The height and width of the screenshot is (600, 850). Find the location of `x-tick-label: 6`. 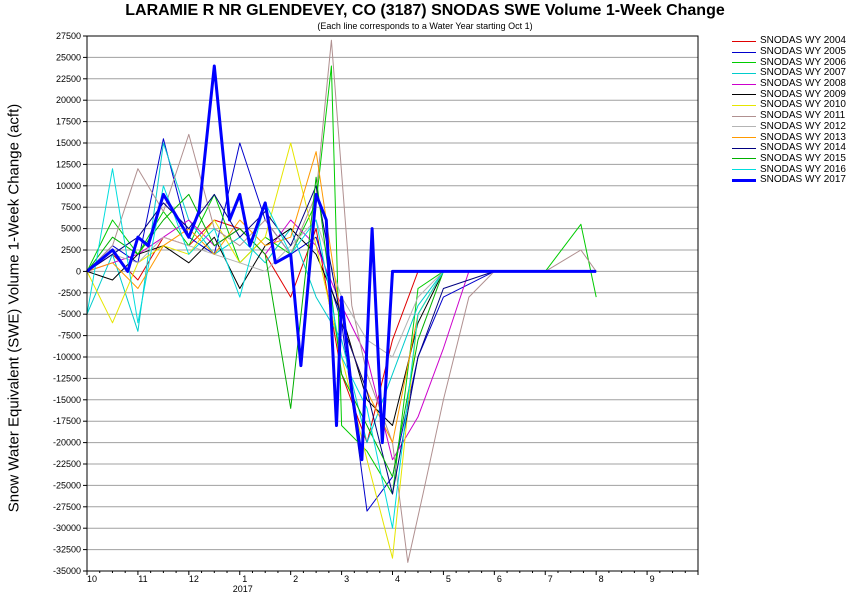

x-tick-label: 6 is located at coordinates (499, 579).